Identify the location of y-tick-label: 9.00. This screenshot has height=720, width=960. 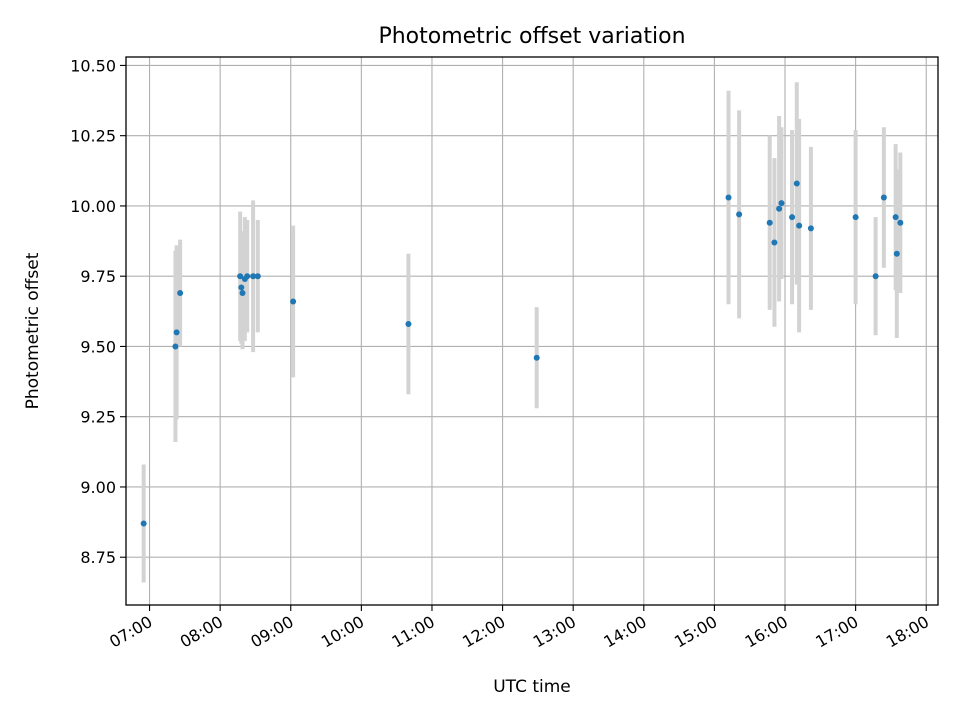
(98, 487).